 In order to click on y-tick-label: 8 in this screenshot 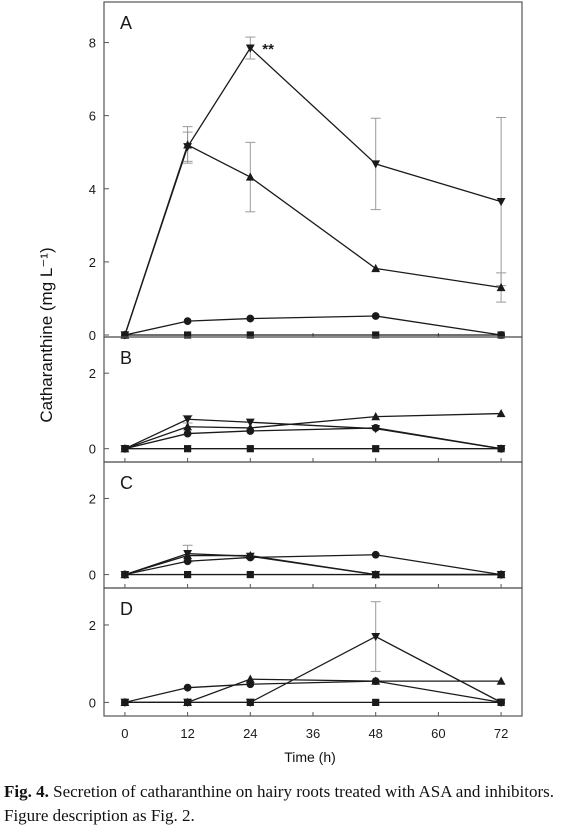, I will do `click(92, 43)`.